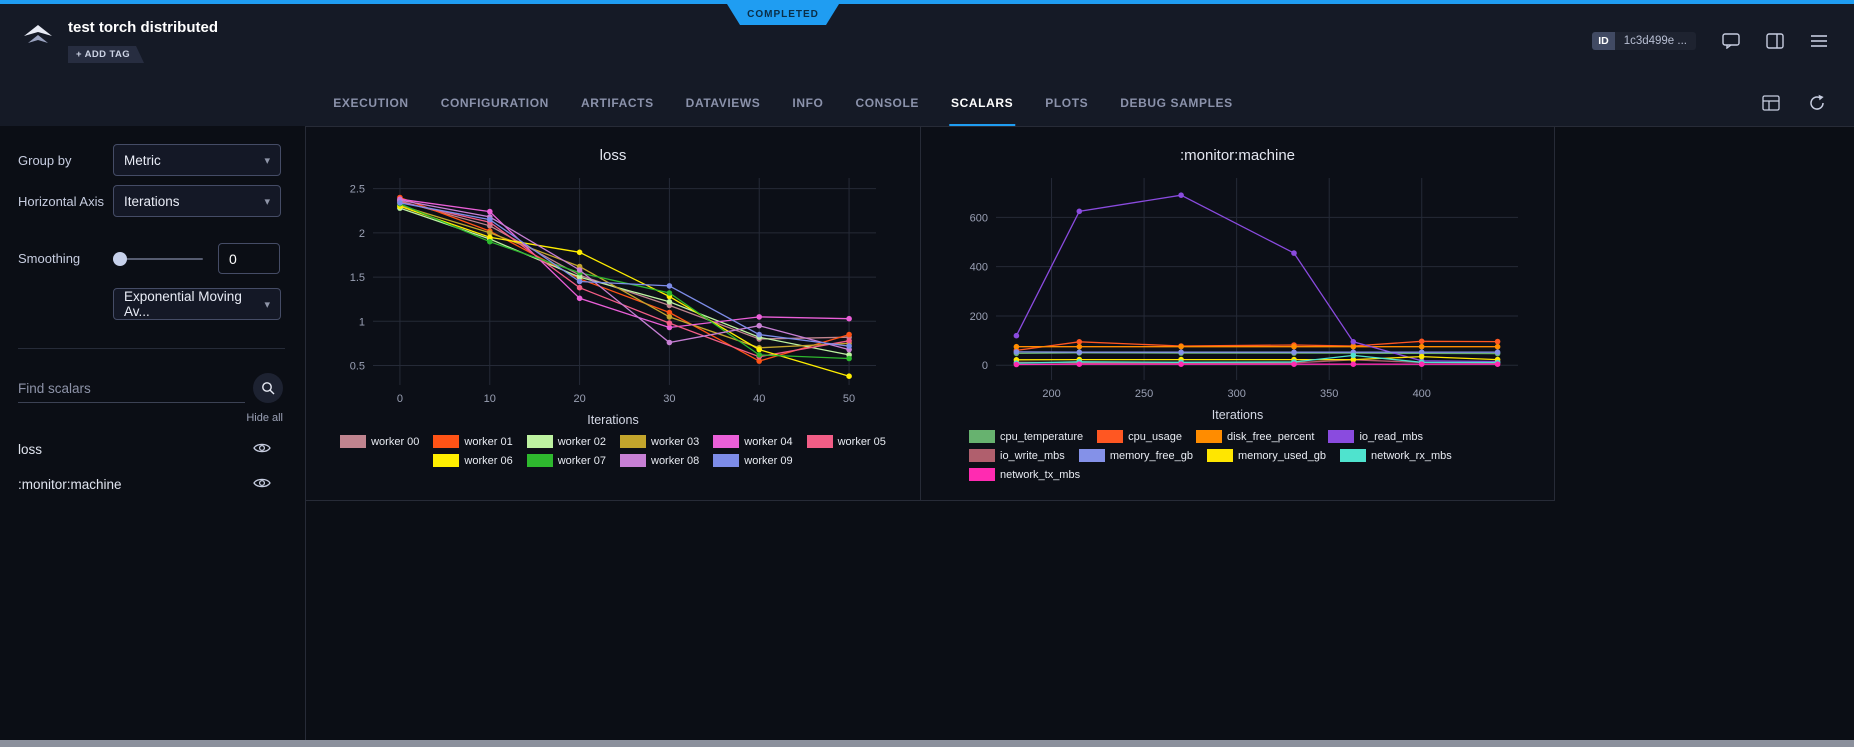 The width and height of the screenshot is (1854, 747). What do you see at coordinates (927, 743) in the screenshot?
I see `horizontal-scrollbar` at bounding box center [927, 743].